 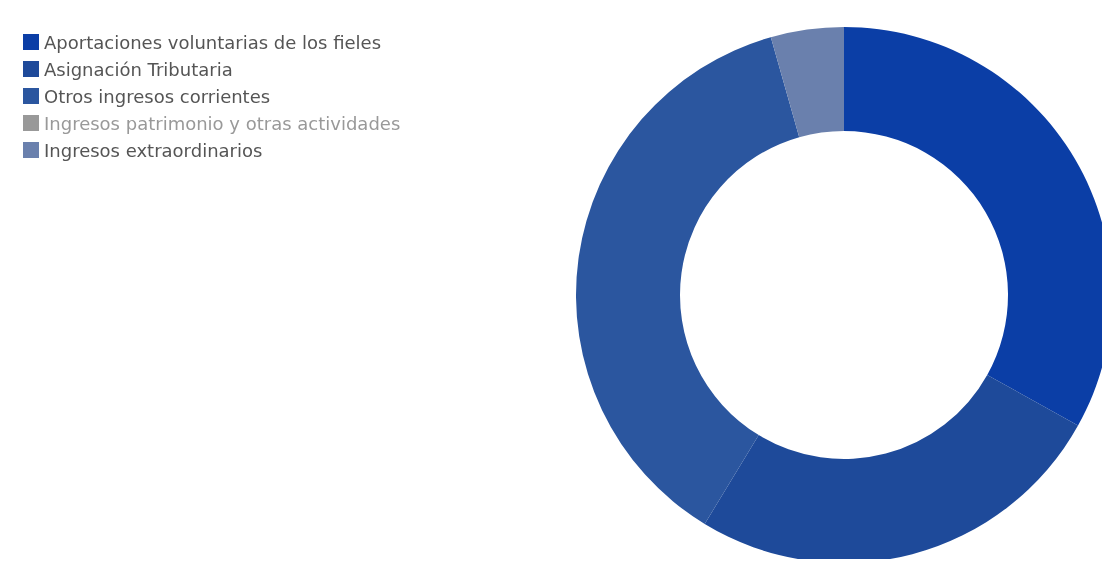 I want to click on legend-label: Asignación Tributaria, so click(x=138, y=69).